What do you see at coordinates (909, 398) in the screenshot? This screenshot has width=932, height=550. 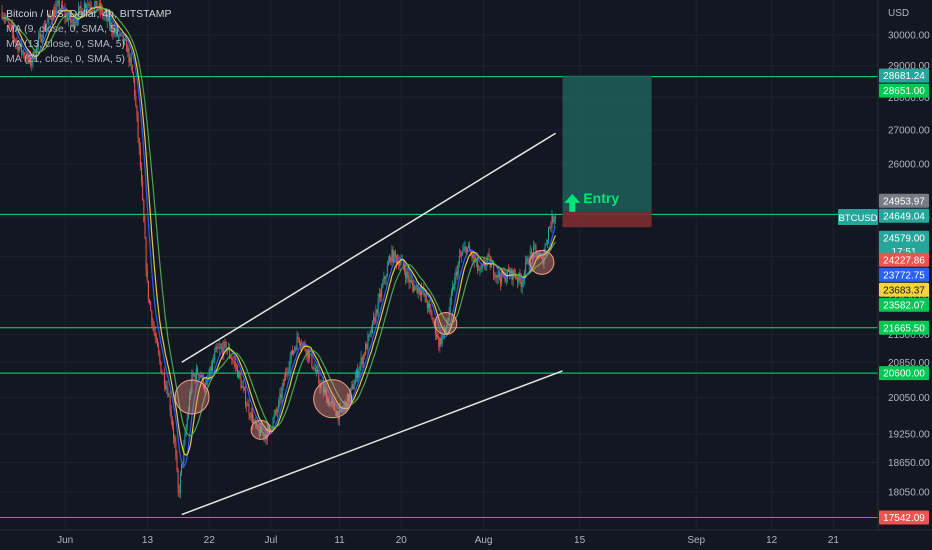 I see `price-tick-label: 20050.00` at bounding box center [909, 398].